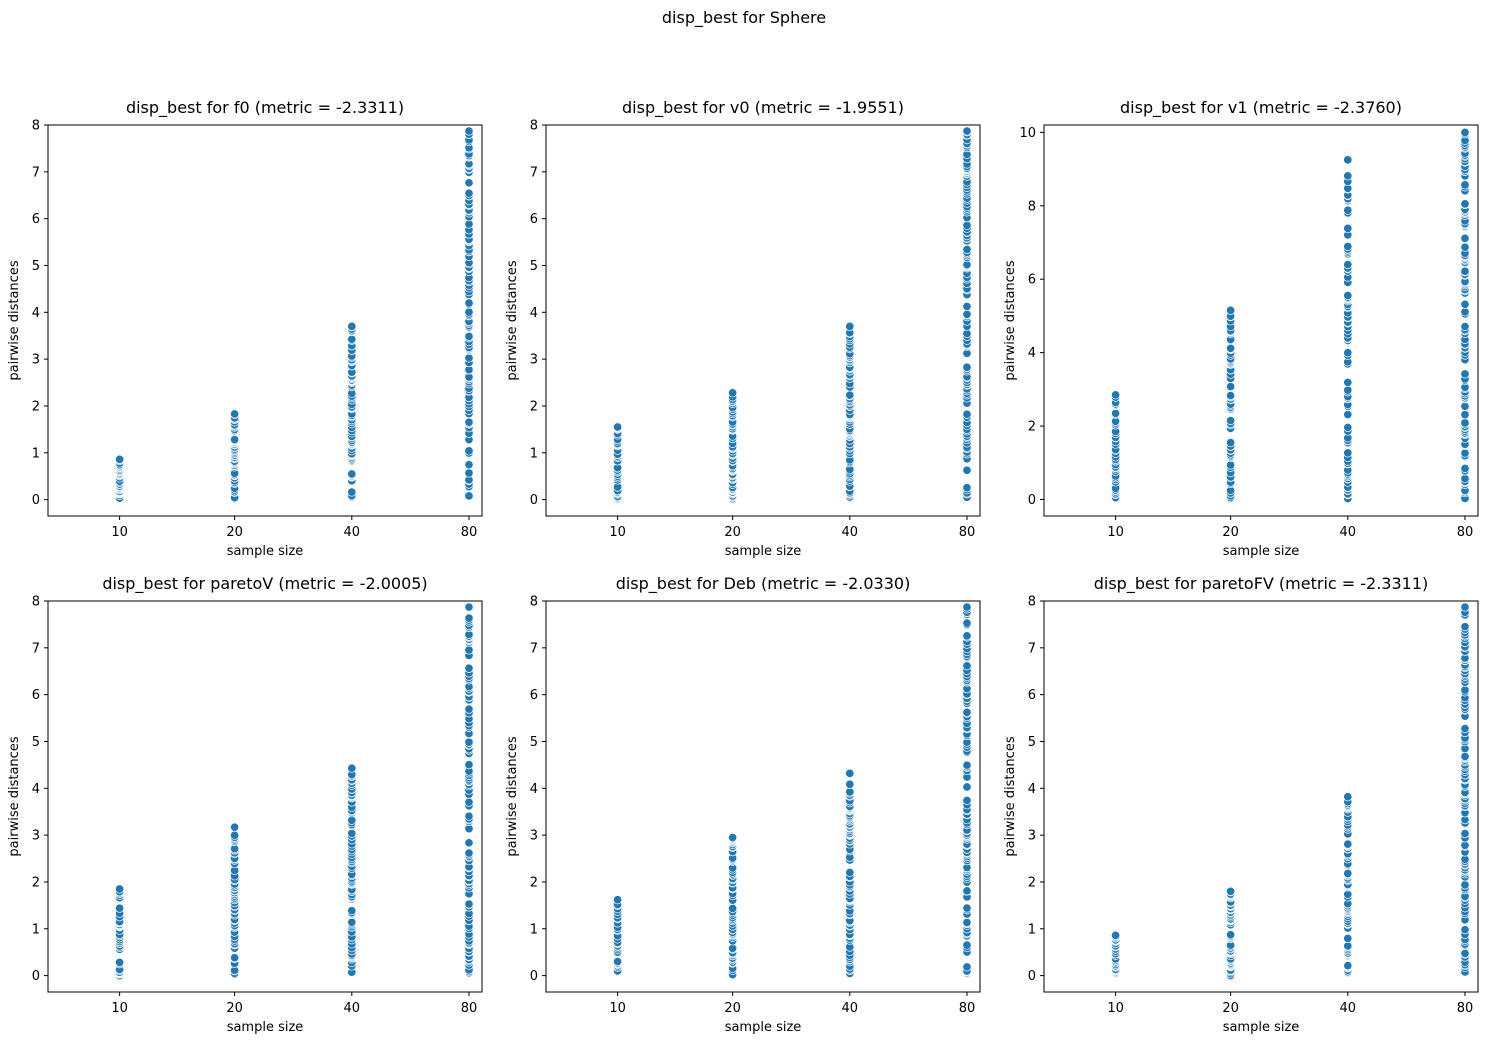 The image size is (1488, 1045). I want to click on y-tick-label: 10, so click(1027, 133).